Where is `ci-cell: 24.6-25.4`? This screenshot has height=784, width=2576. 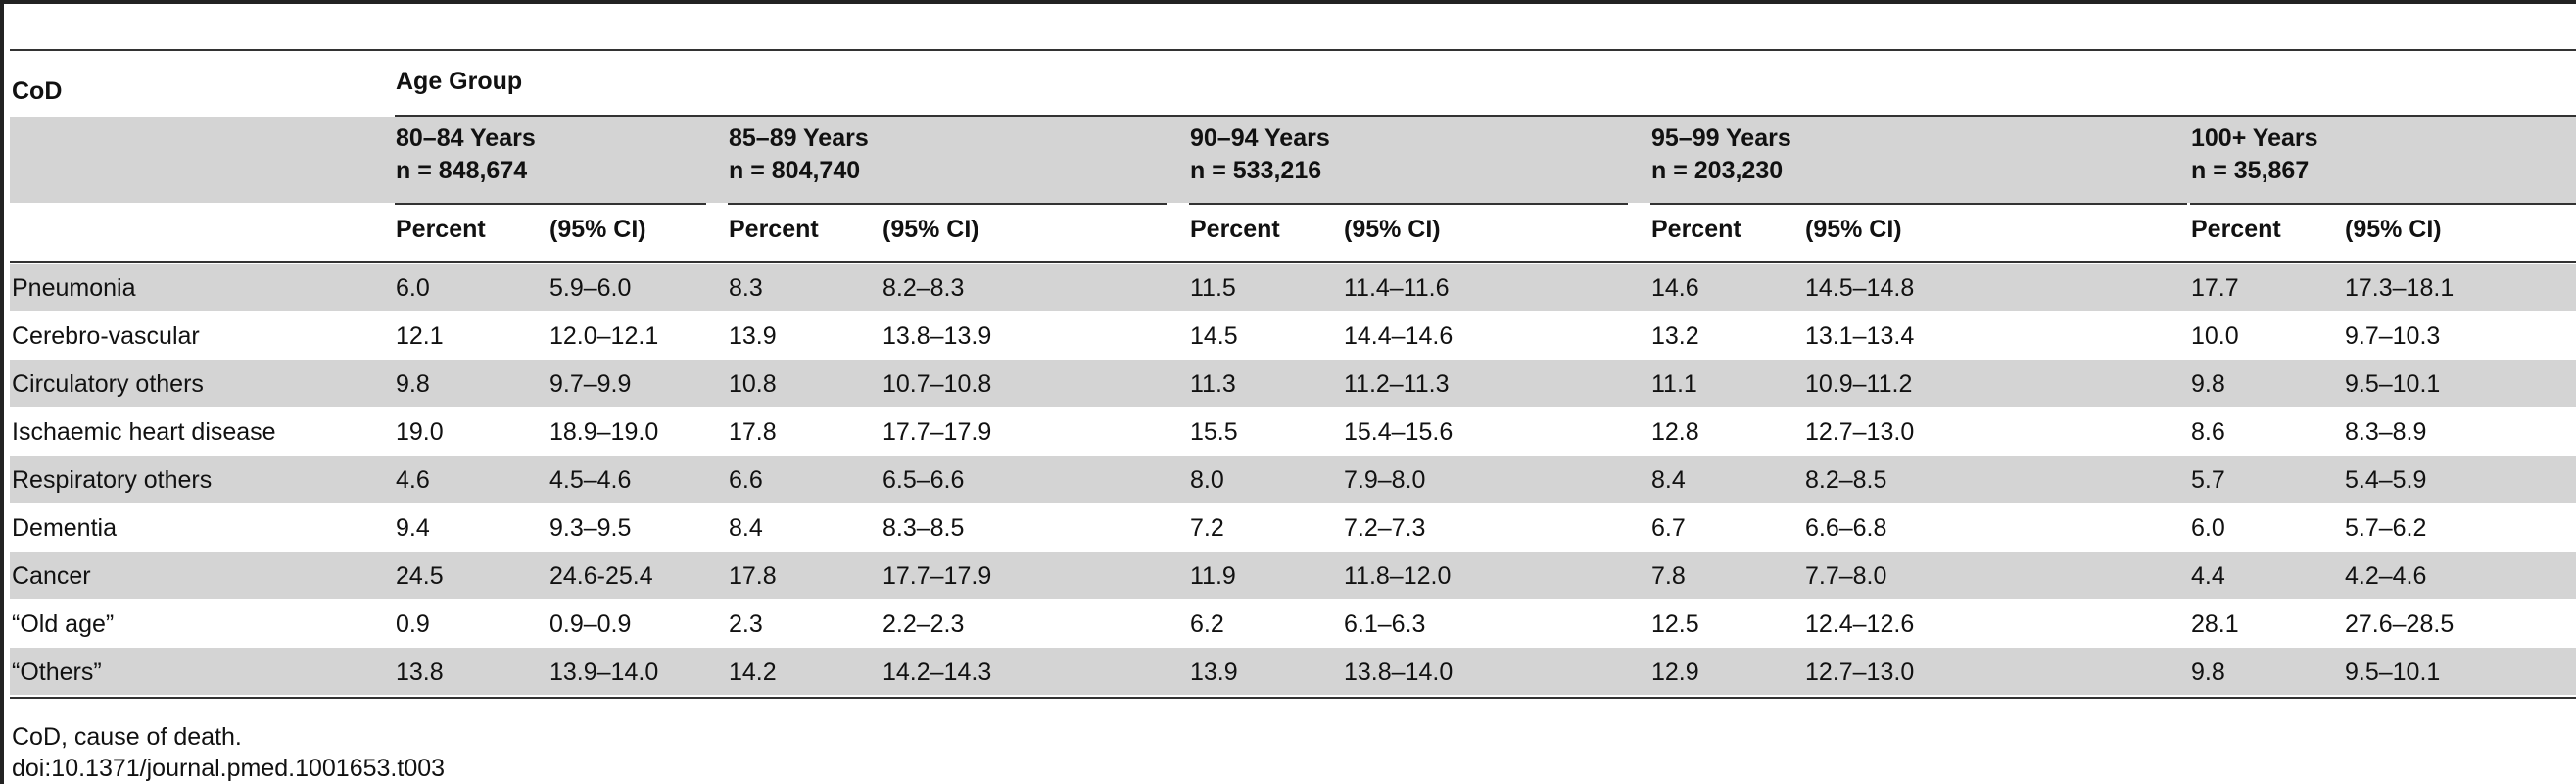 ci-cell: 24.6-25.4 is located at coordinates (601, 576).